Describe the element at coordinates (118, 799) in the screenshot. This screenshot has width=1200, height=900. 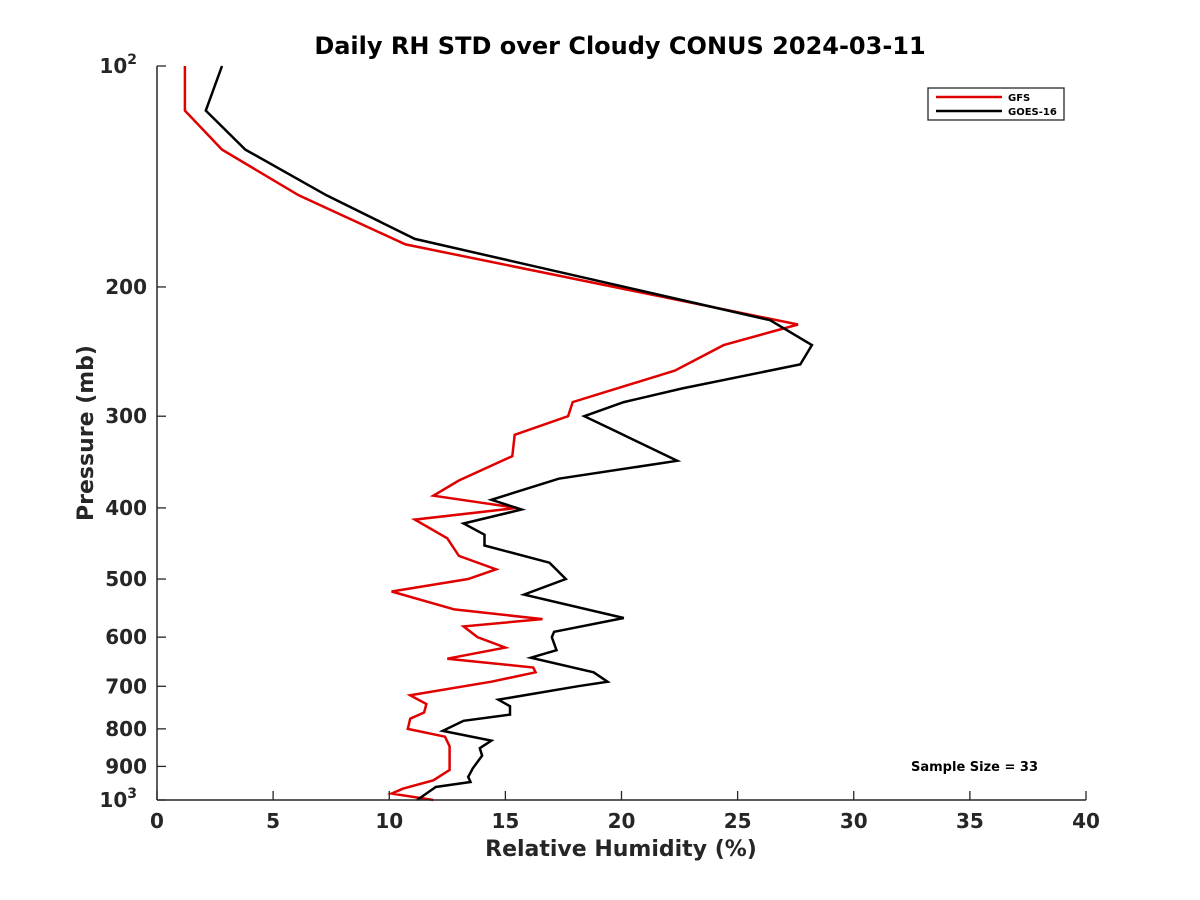
I see `y-tick-label: 10³` at that location.